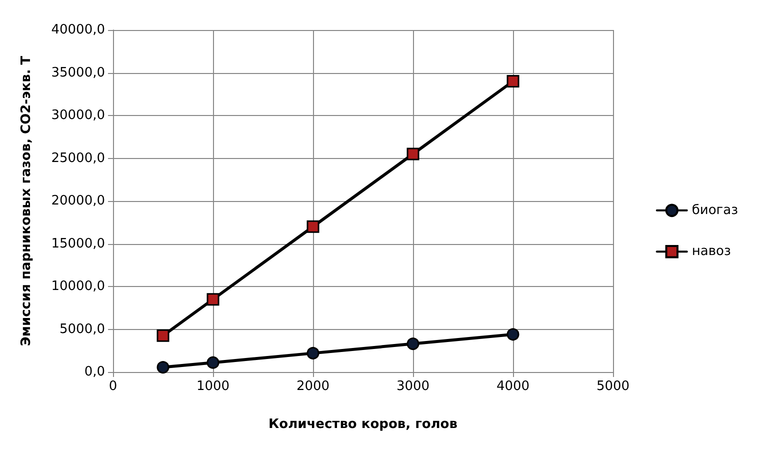 This screenshot has width=761, height=462. I want to click on x-axis-title: Количество коров, голов, so click(363, 424).